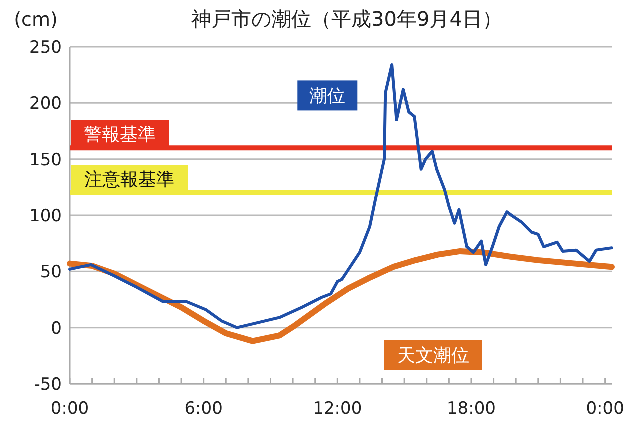  I want to click on y-tick-label: 50, so click(51, 272).